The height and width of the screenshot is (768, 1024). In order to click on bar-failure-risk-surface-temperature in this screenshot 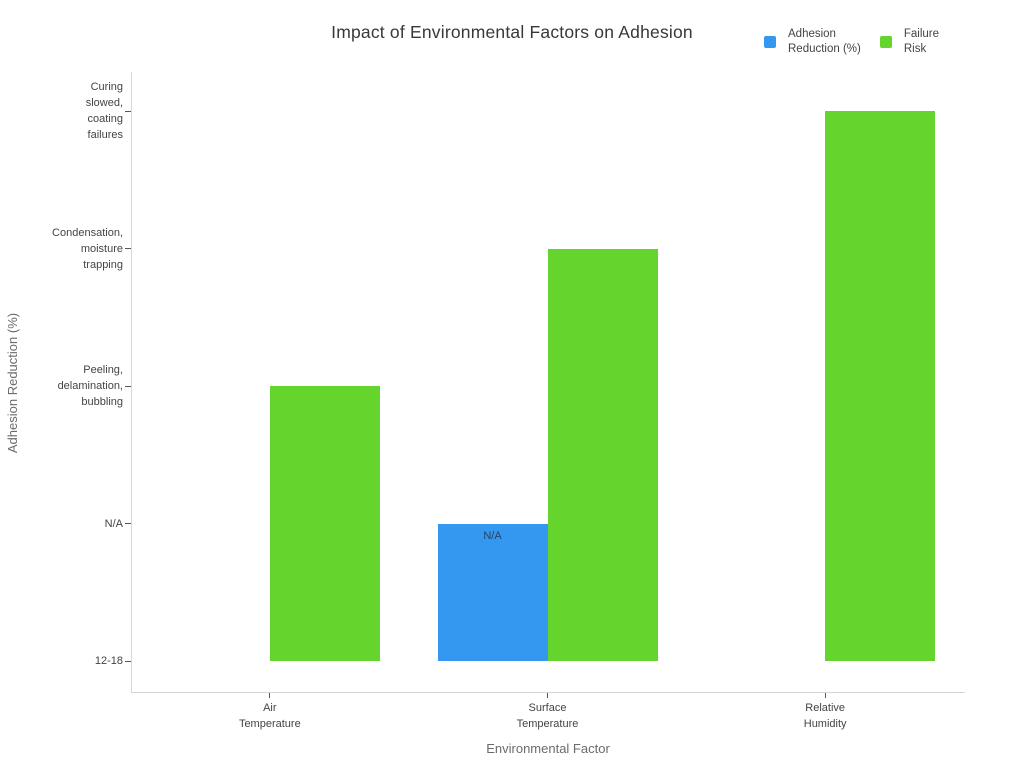, I will do `click(602, 454)`.